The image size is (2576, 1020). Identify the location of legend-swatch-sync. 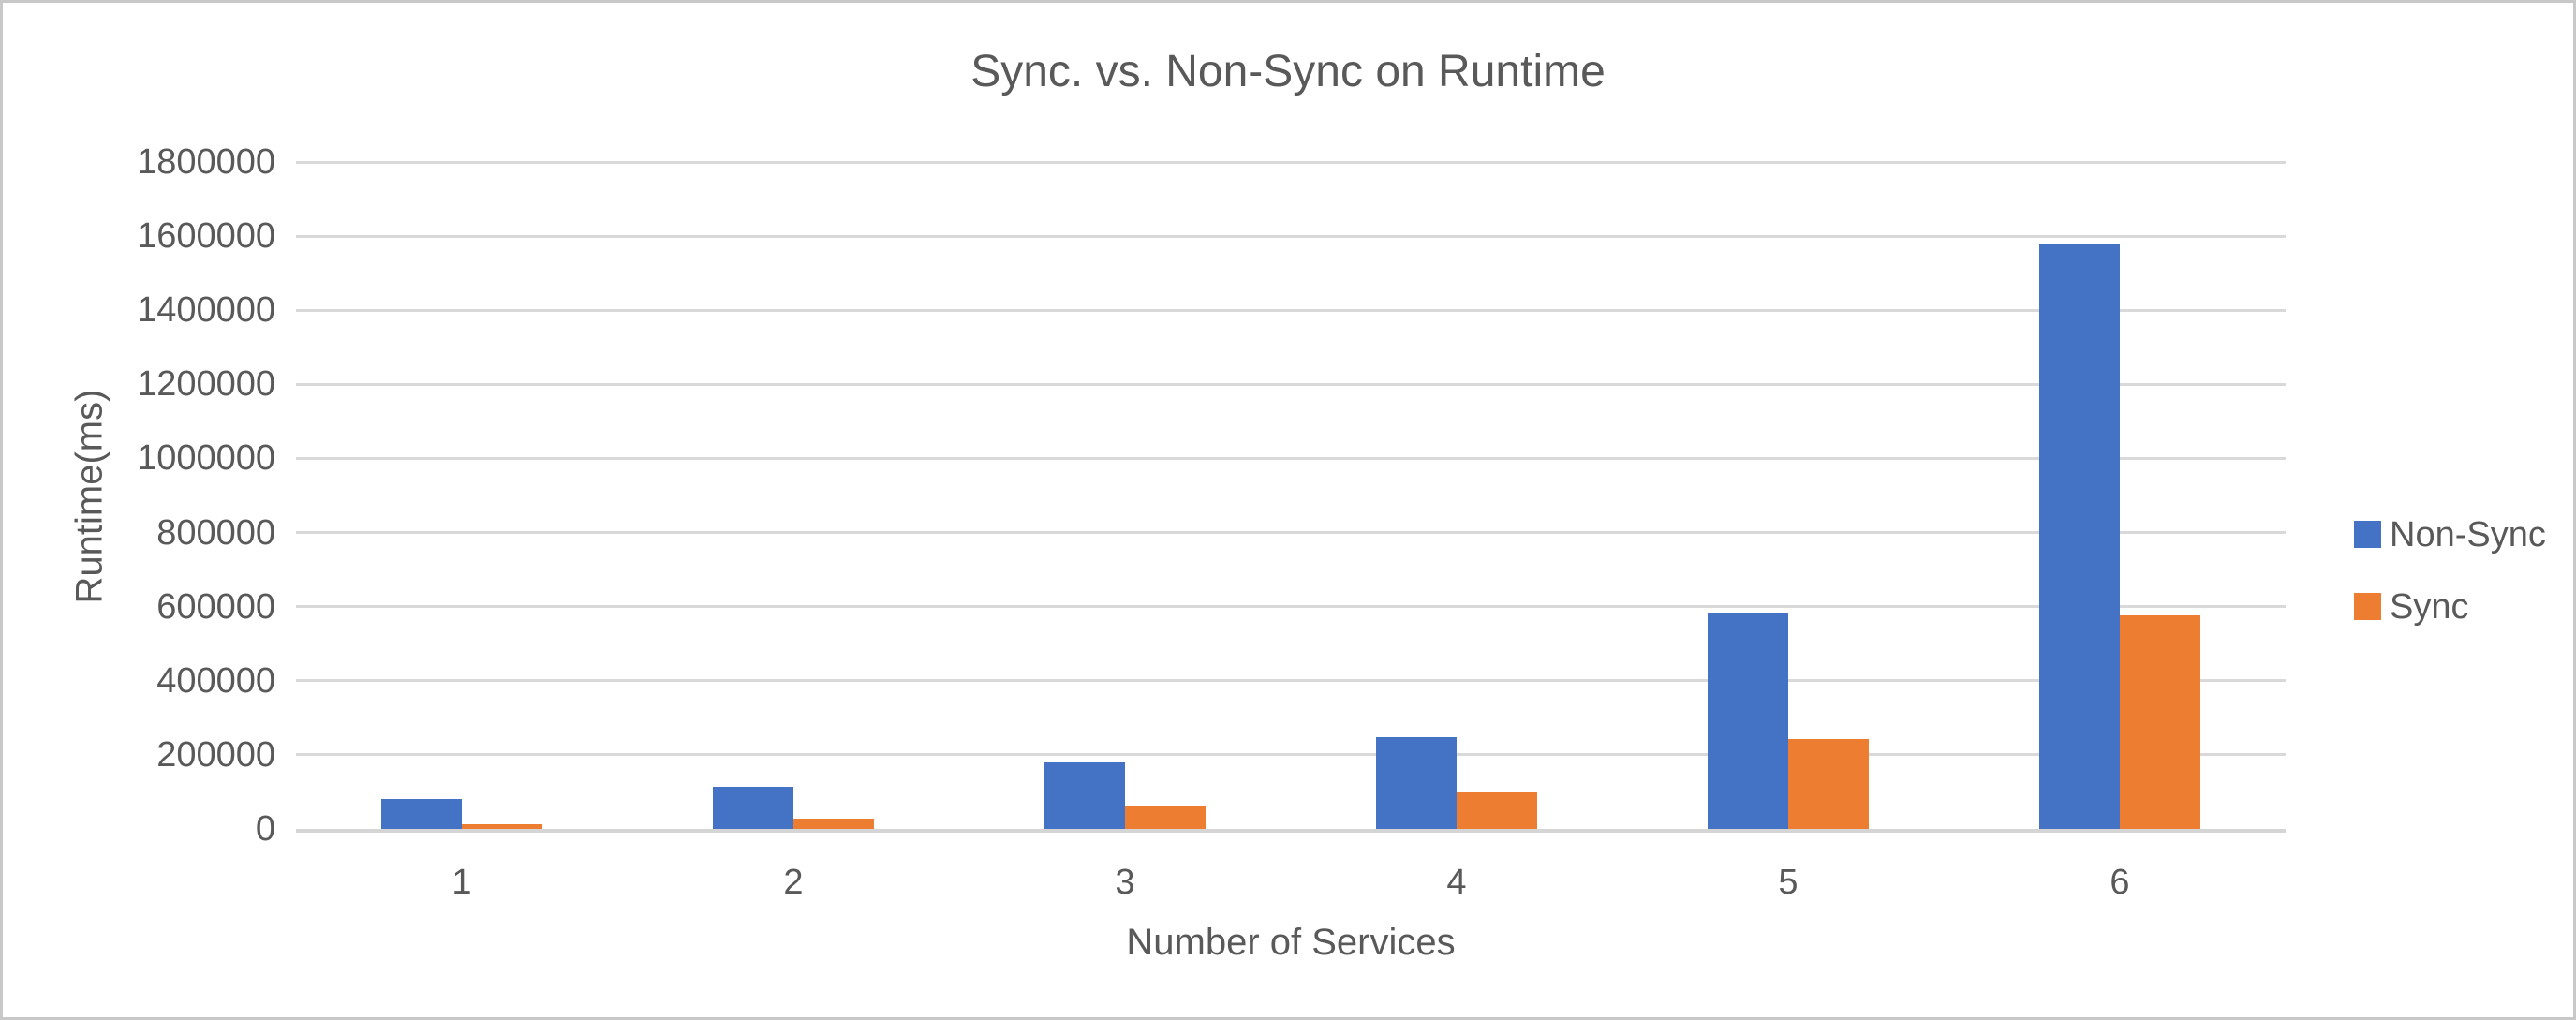
(2367, 606).